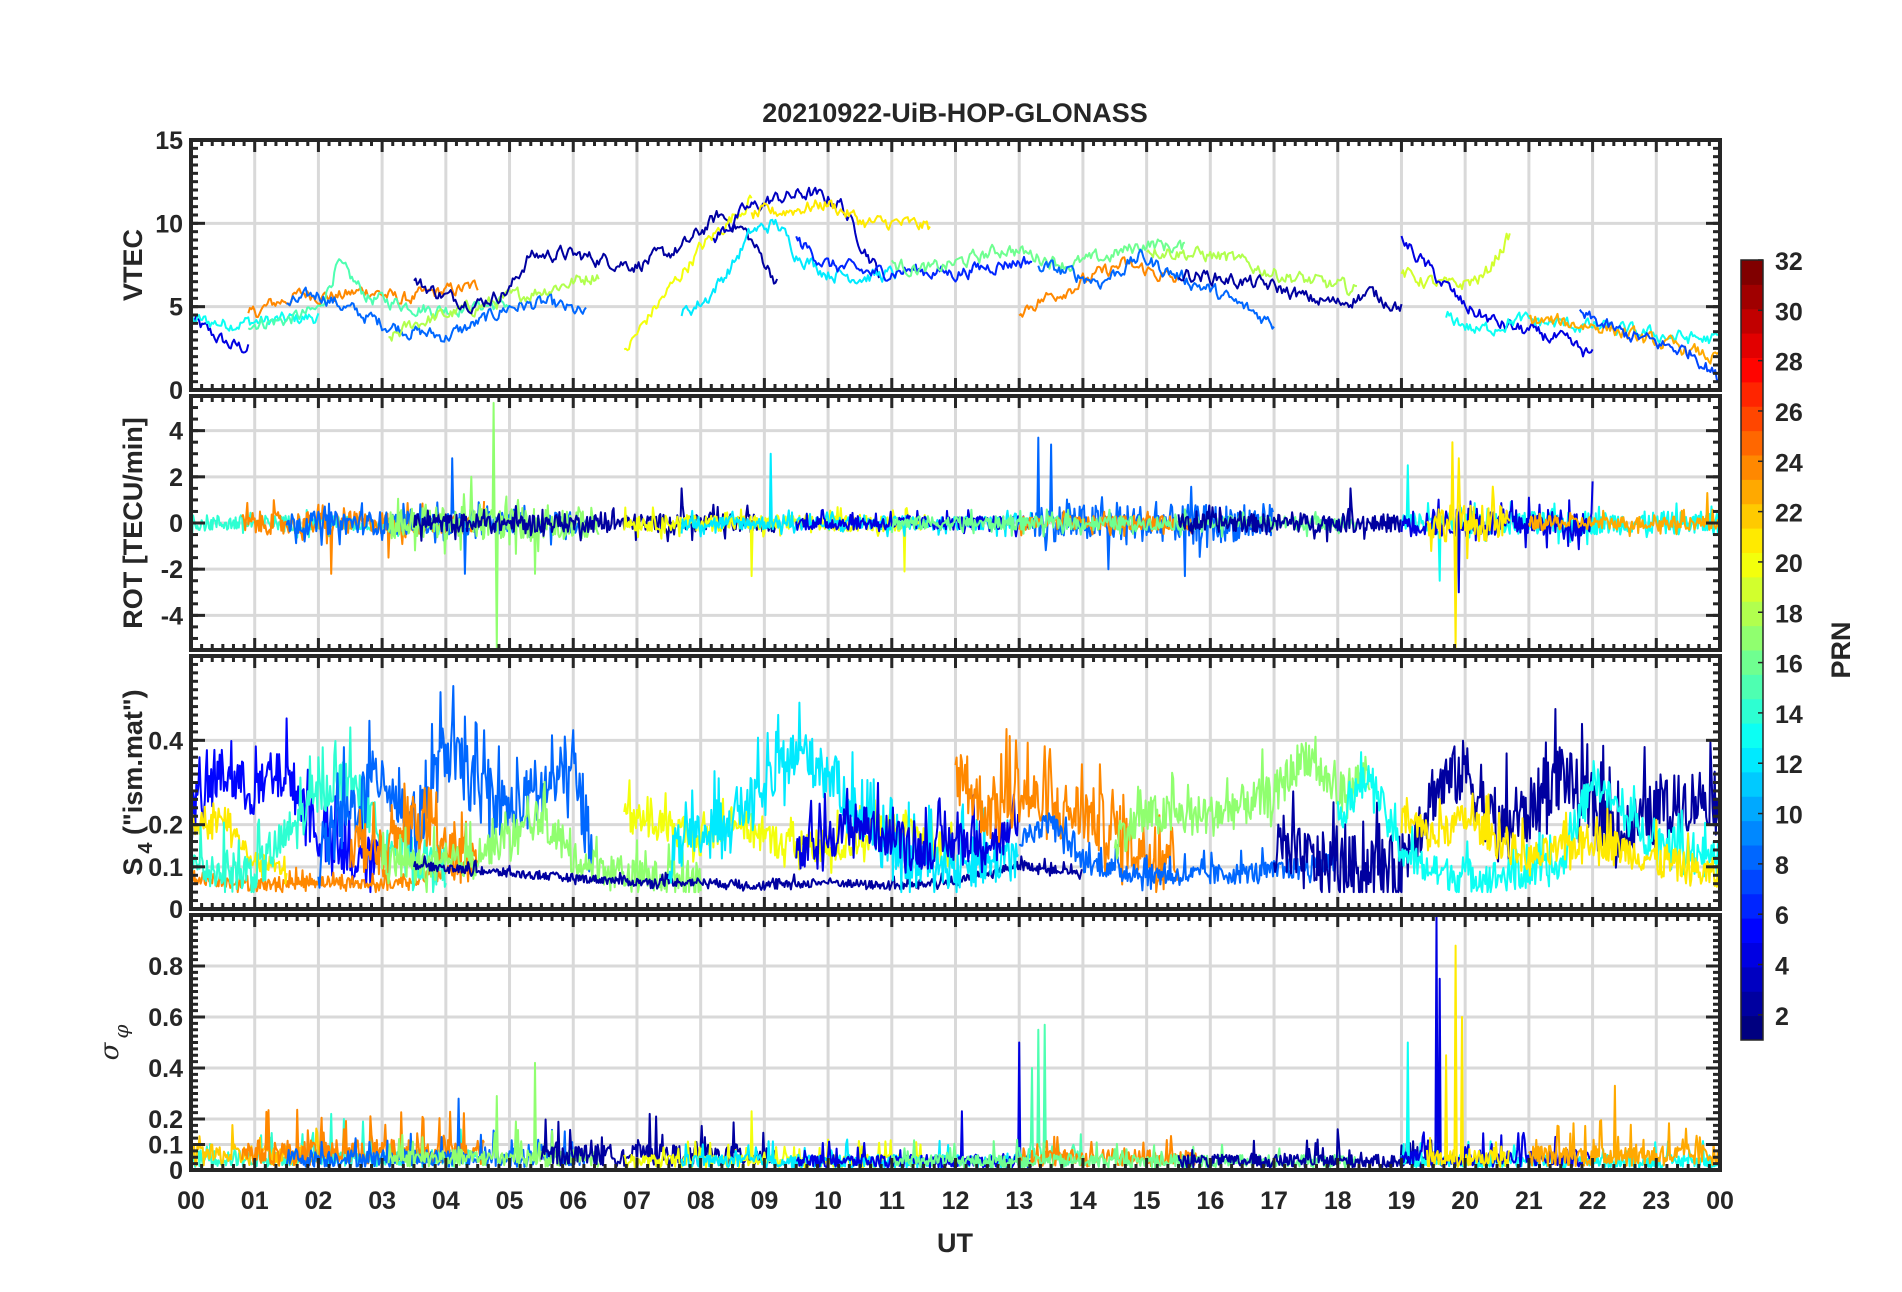 The height and width of the screenshot is (1292, 1902). Describe the element at coordinates (1789, 564) in the screenshot. I see `colorbar-tick-label: 20` at that location.